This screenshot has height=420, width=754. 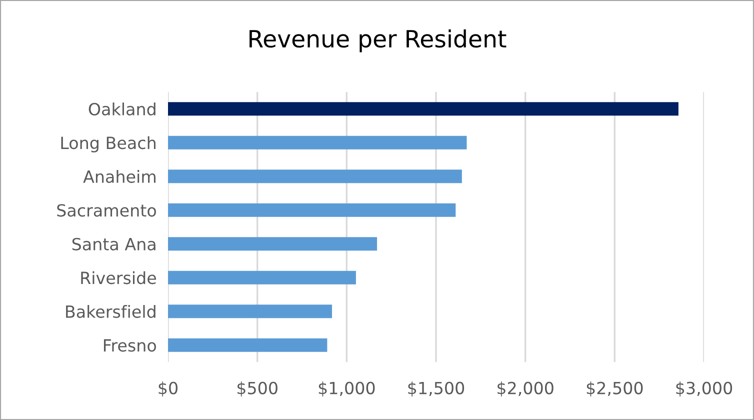 What do you see at coordinates (108, 144) in the screenshot?
I see `y-tick-label: Long Beach` at bounding box center [108, 144].